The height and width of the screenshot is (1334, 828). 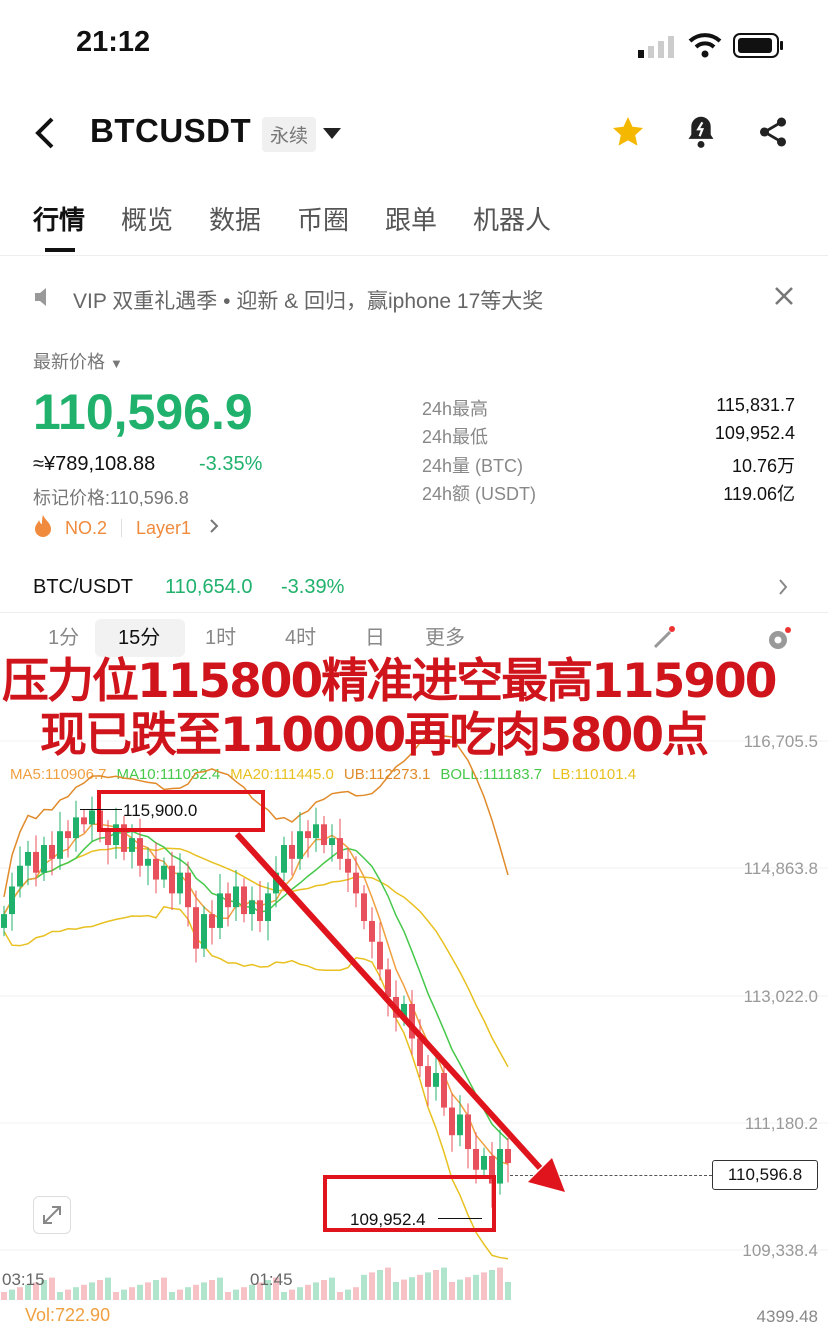 I want to click on interval-15m: 15分, so click(x=139, y=638).